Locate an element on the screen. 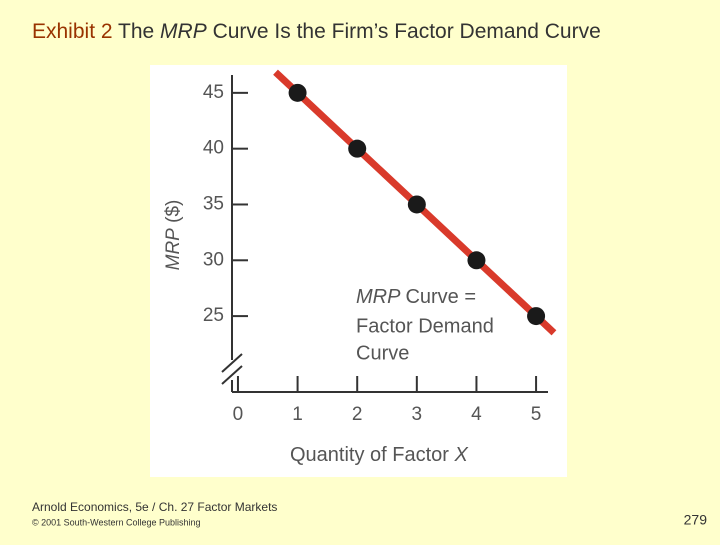 The height and width of the screenshot is (545, 720). x-tick-label: 0 is located at coordinates (238, 414).